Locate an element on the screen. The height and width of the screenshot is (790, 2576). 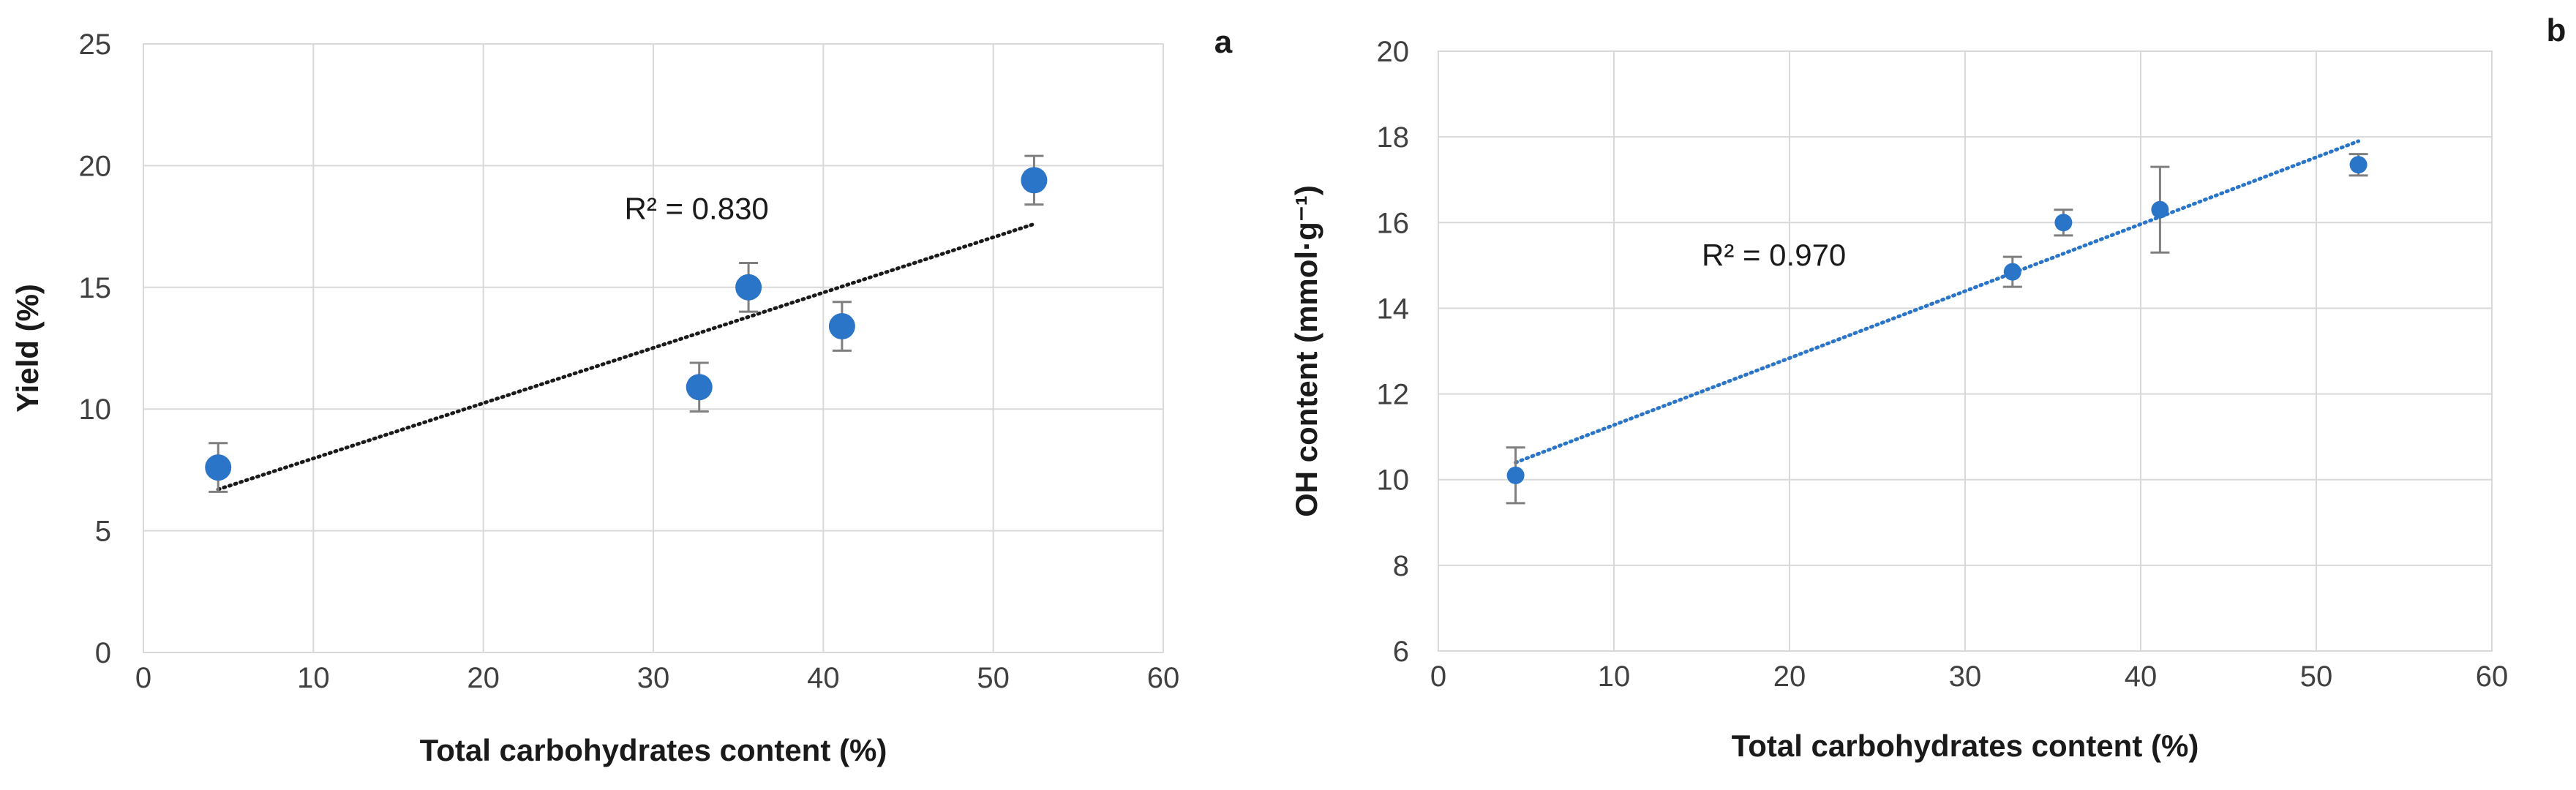
y-axis-title: Yield (%) is located at coordinates (27, 348).